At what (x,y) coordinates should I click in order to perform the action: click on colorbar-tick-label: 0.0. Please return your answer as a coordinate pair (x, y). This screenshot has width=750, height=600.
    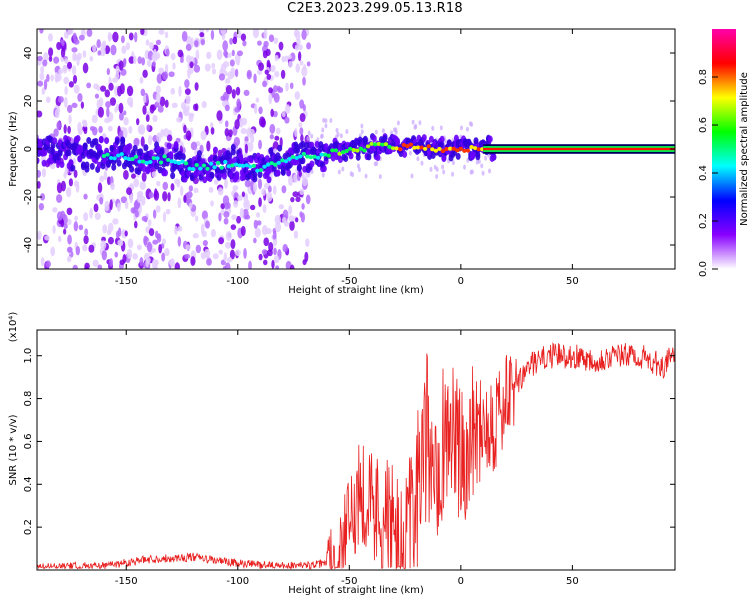
    Looking at the image, I should click on (703, 269).